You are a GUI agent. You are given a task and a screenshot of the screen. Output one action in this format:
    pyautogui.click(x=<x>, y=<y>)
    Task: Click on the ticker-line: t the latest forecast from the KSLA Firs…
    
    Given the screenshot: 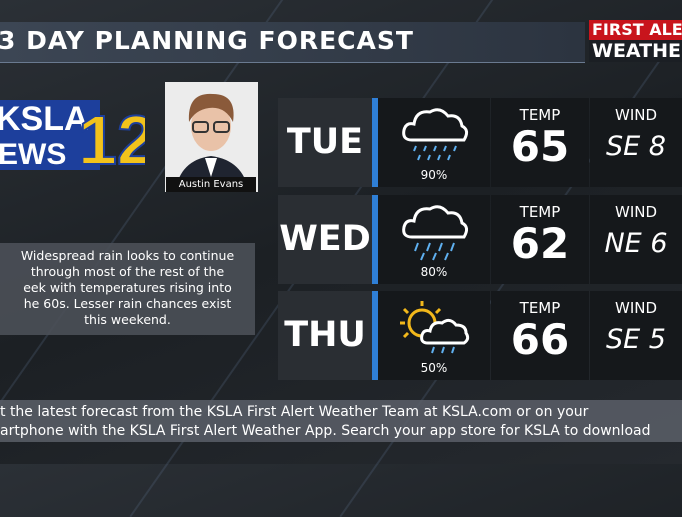 What is the action you would take?
    pyautogui.click(x=294, y=412)
    